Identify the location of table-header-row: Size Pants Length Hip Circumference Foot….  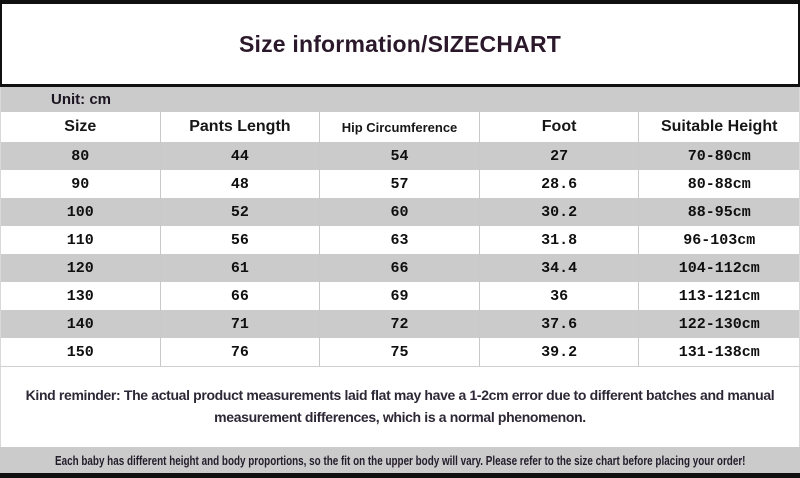
(400, 127).